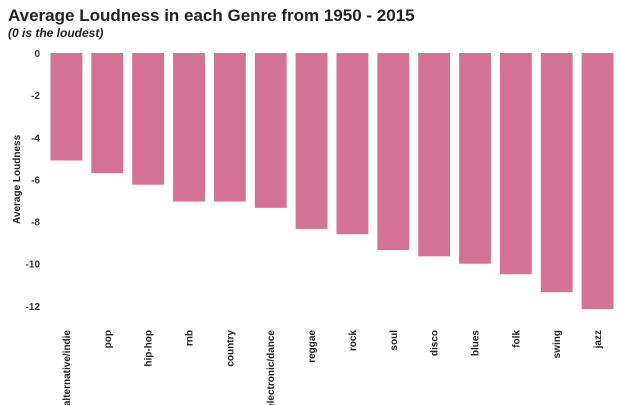 This screenshot has width=620, height=405. What do you see at coordinates (311, 141) in the screenshot?
I see `bar-reggae` at bounding box center [311, 141].